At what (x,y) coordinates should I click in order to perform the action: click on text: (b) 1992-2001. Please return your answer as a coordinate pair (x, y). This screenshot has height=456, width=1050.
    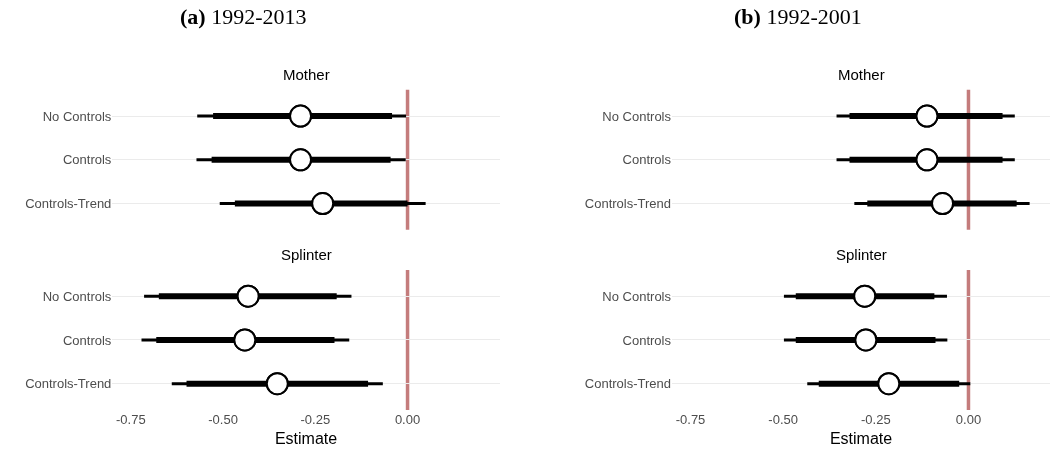
    Looking at the image, I should click on (798, 16).